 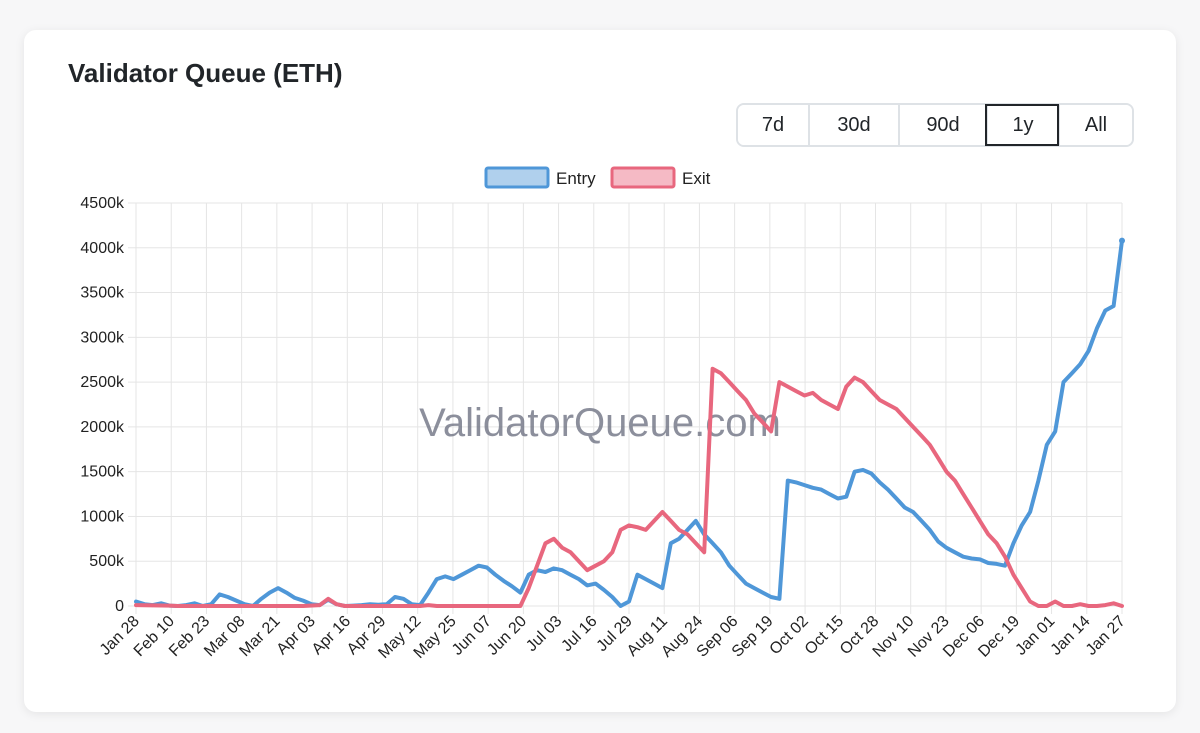 What do you see at coordinates (789, 635) in the screenshot?
I see `x-tick-label: Oct 02` at bounding box center [789, 635].